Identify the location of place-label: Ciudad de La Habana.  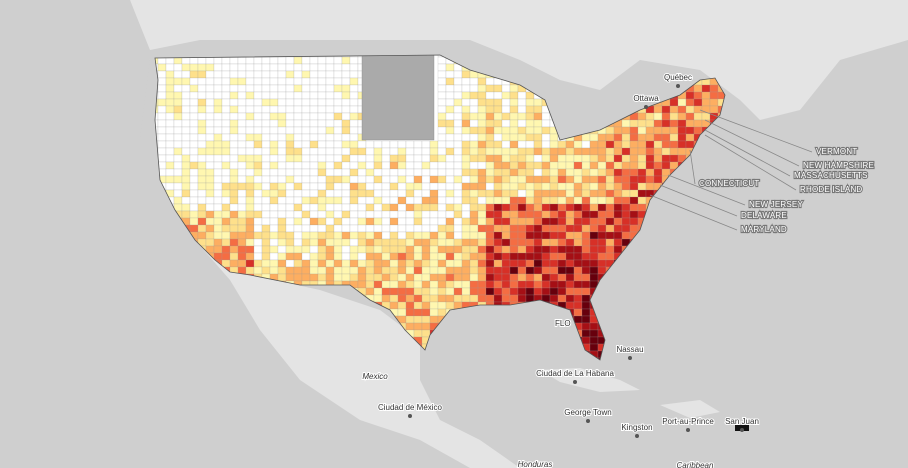
(575, 373).